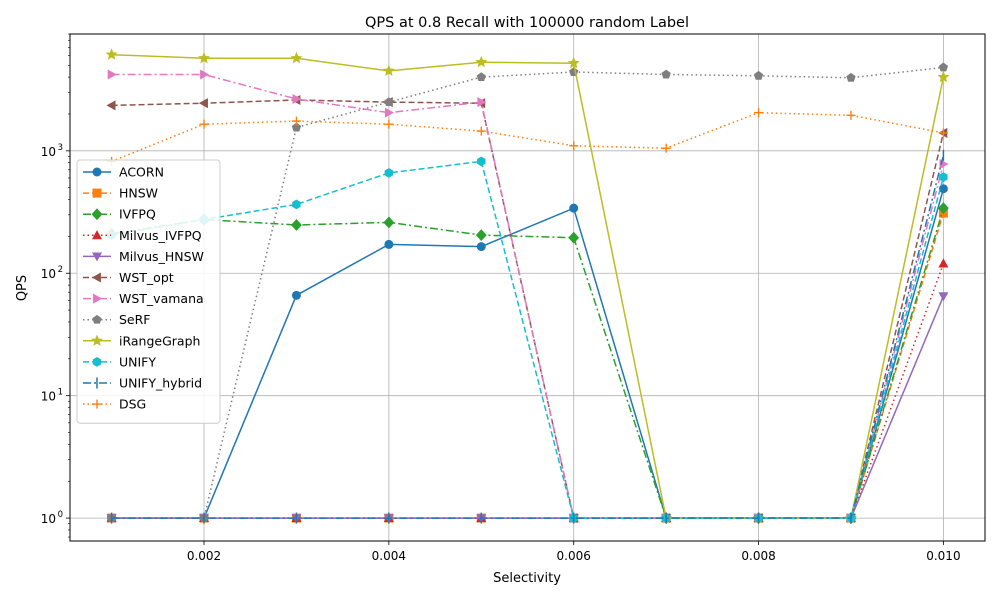 This screenshot has width=1000, height=600. Describe the element at coordinates (161, 298) in the screenshot. I see `legend-label: WST_vamana` at that location.